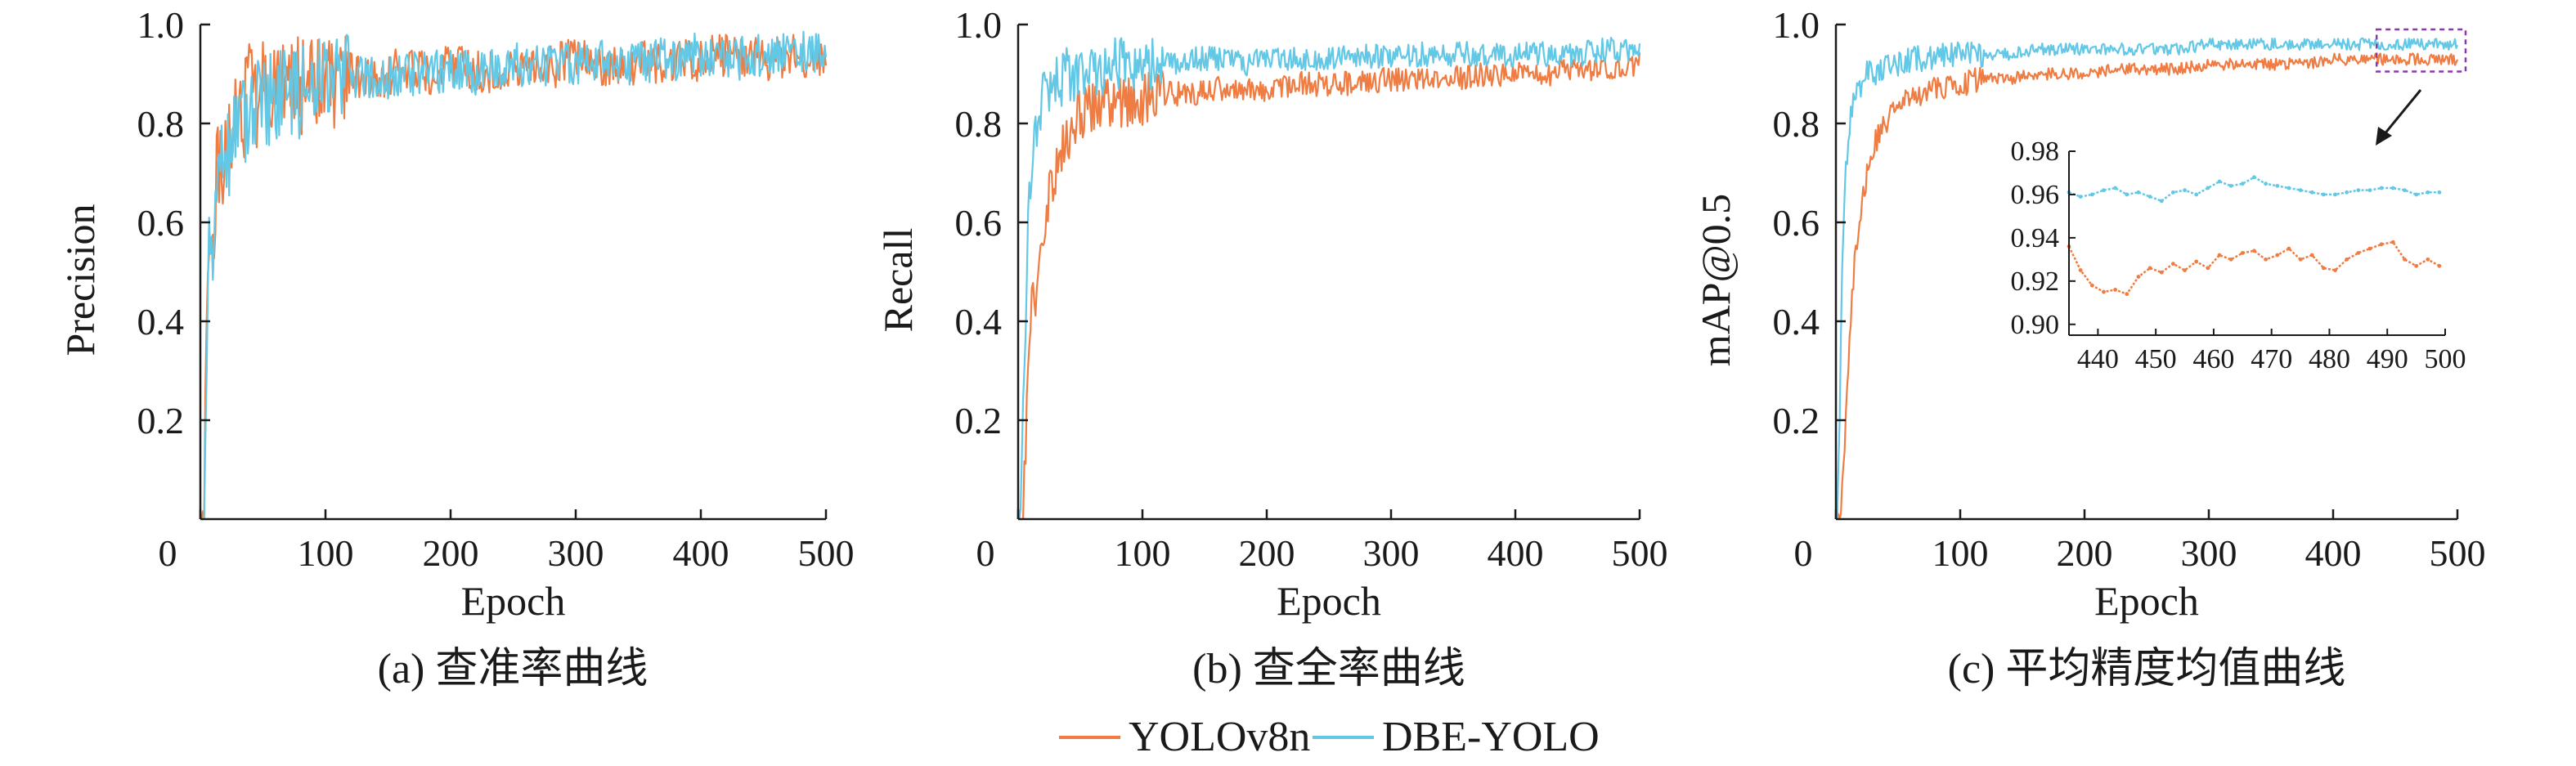 The image size is (2576, 766). I want to click on zoom-region-box, so click(2421, 50).